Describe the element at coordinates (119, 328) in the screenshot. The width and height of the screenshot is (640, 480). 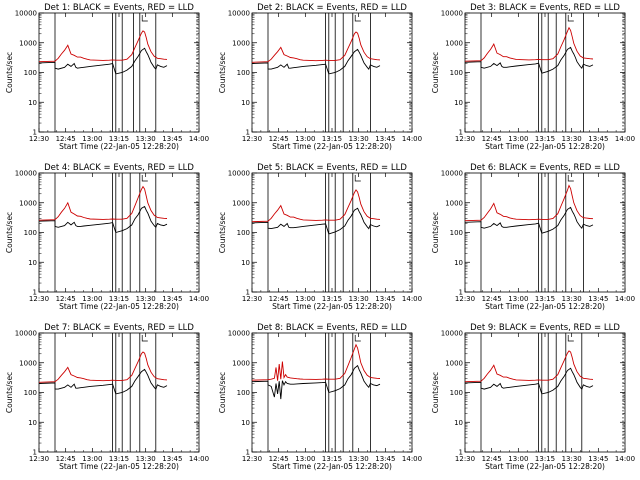
I see `chart-title: Det 7: BLACK = Events, RED = LLD` at that location.